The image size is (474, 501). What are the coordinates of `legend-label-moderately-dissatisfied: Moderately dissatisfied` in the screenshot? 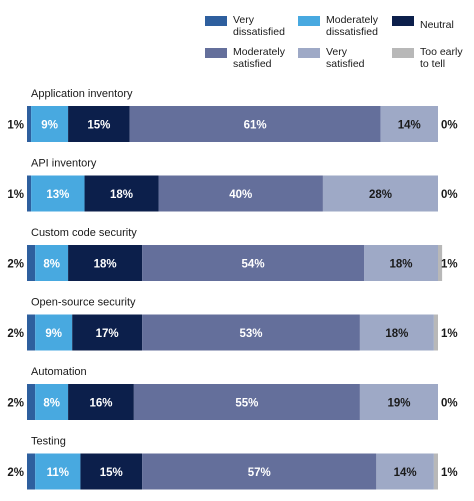 It's located at (352, 26).